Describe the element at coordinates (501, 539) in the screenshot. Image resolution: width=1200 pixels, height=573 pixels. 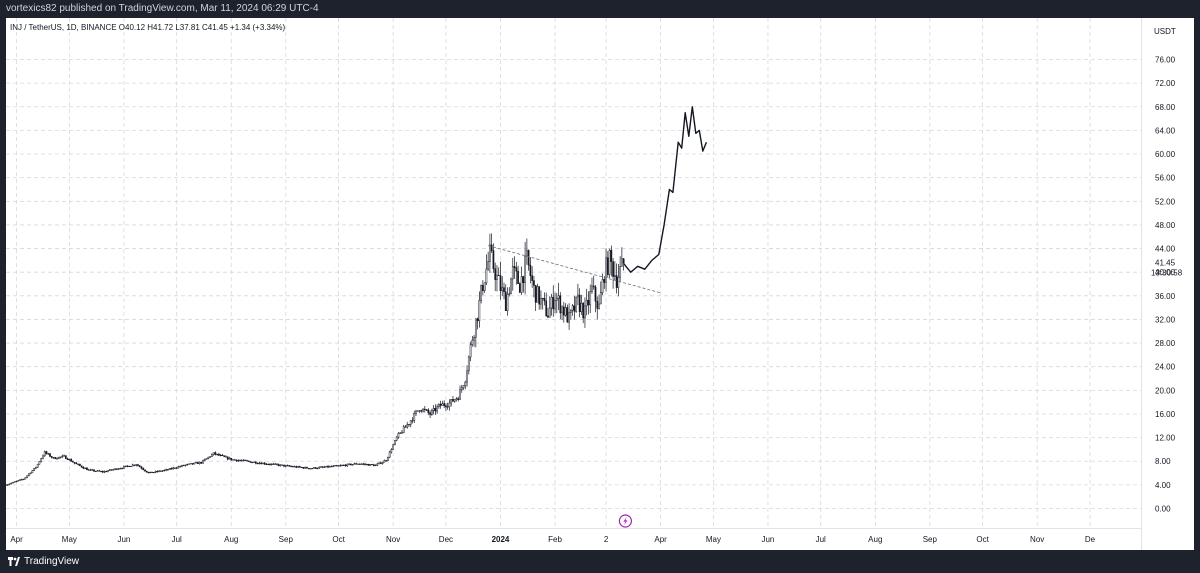
I see `x-tick-label: 2024` at that location.